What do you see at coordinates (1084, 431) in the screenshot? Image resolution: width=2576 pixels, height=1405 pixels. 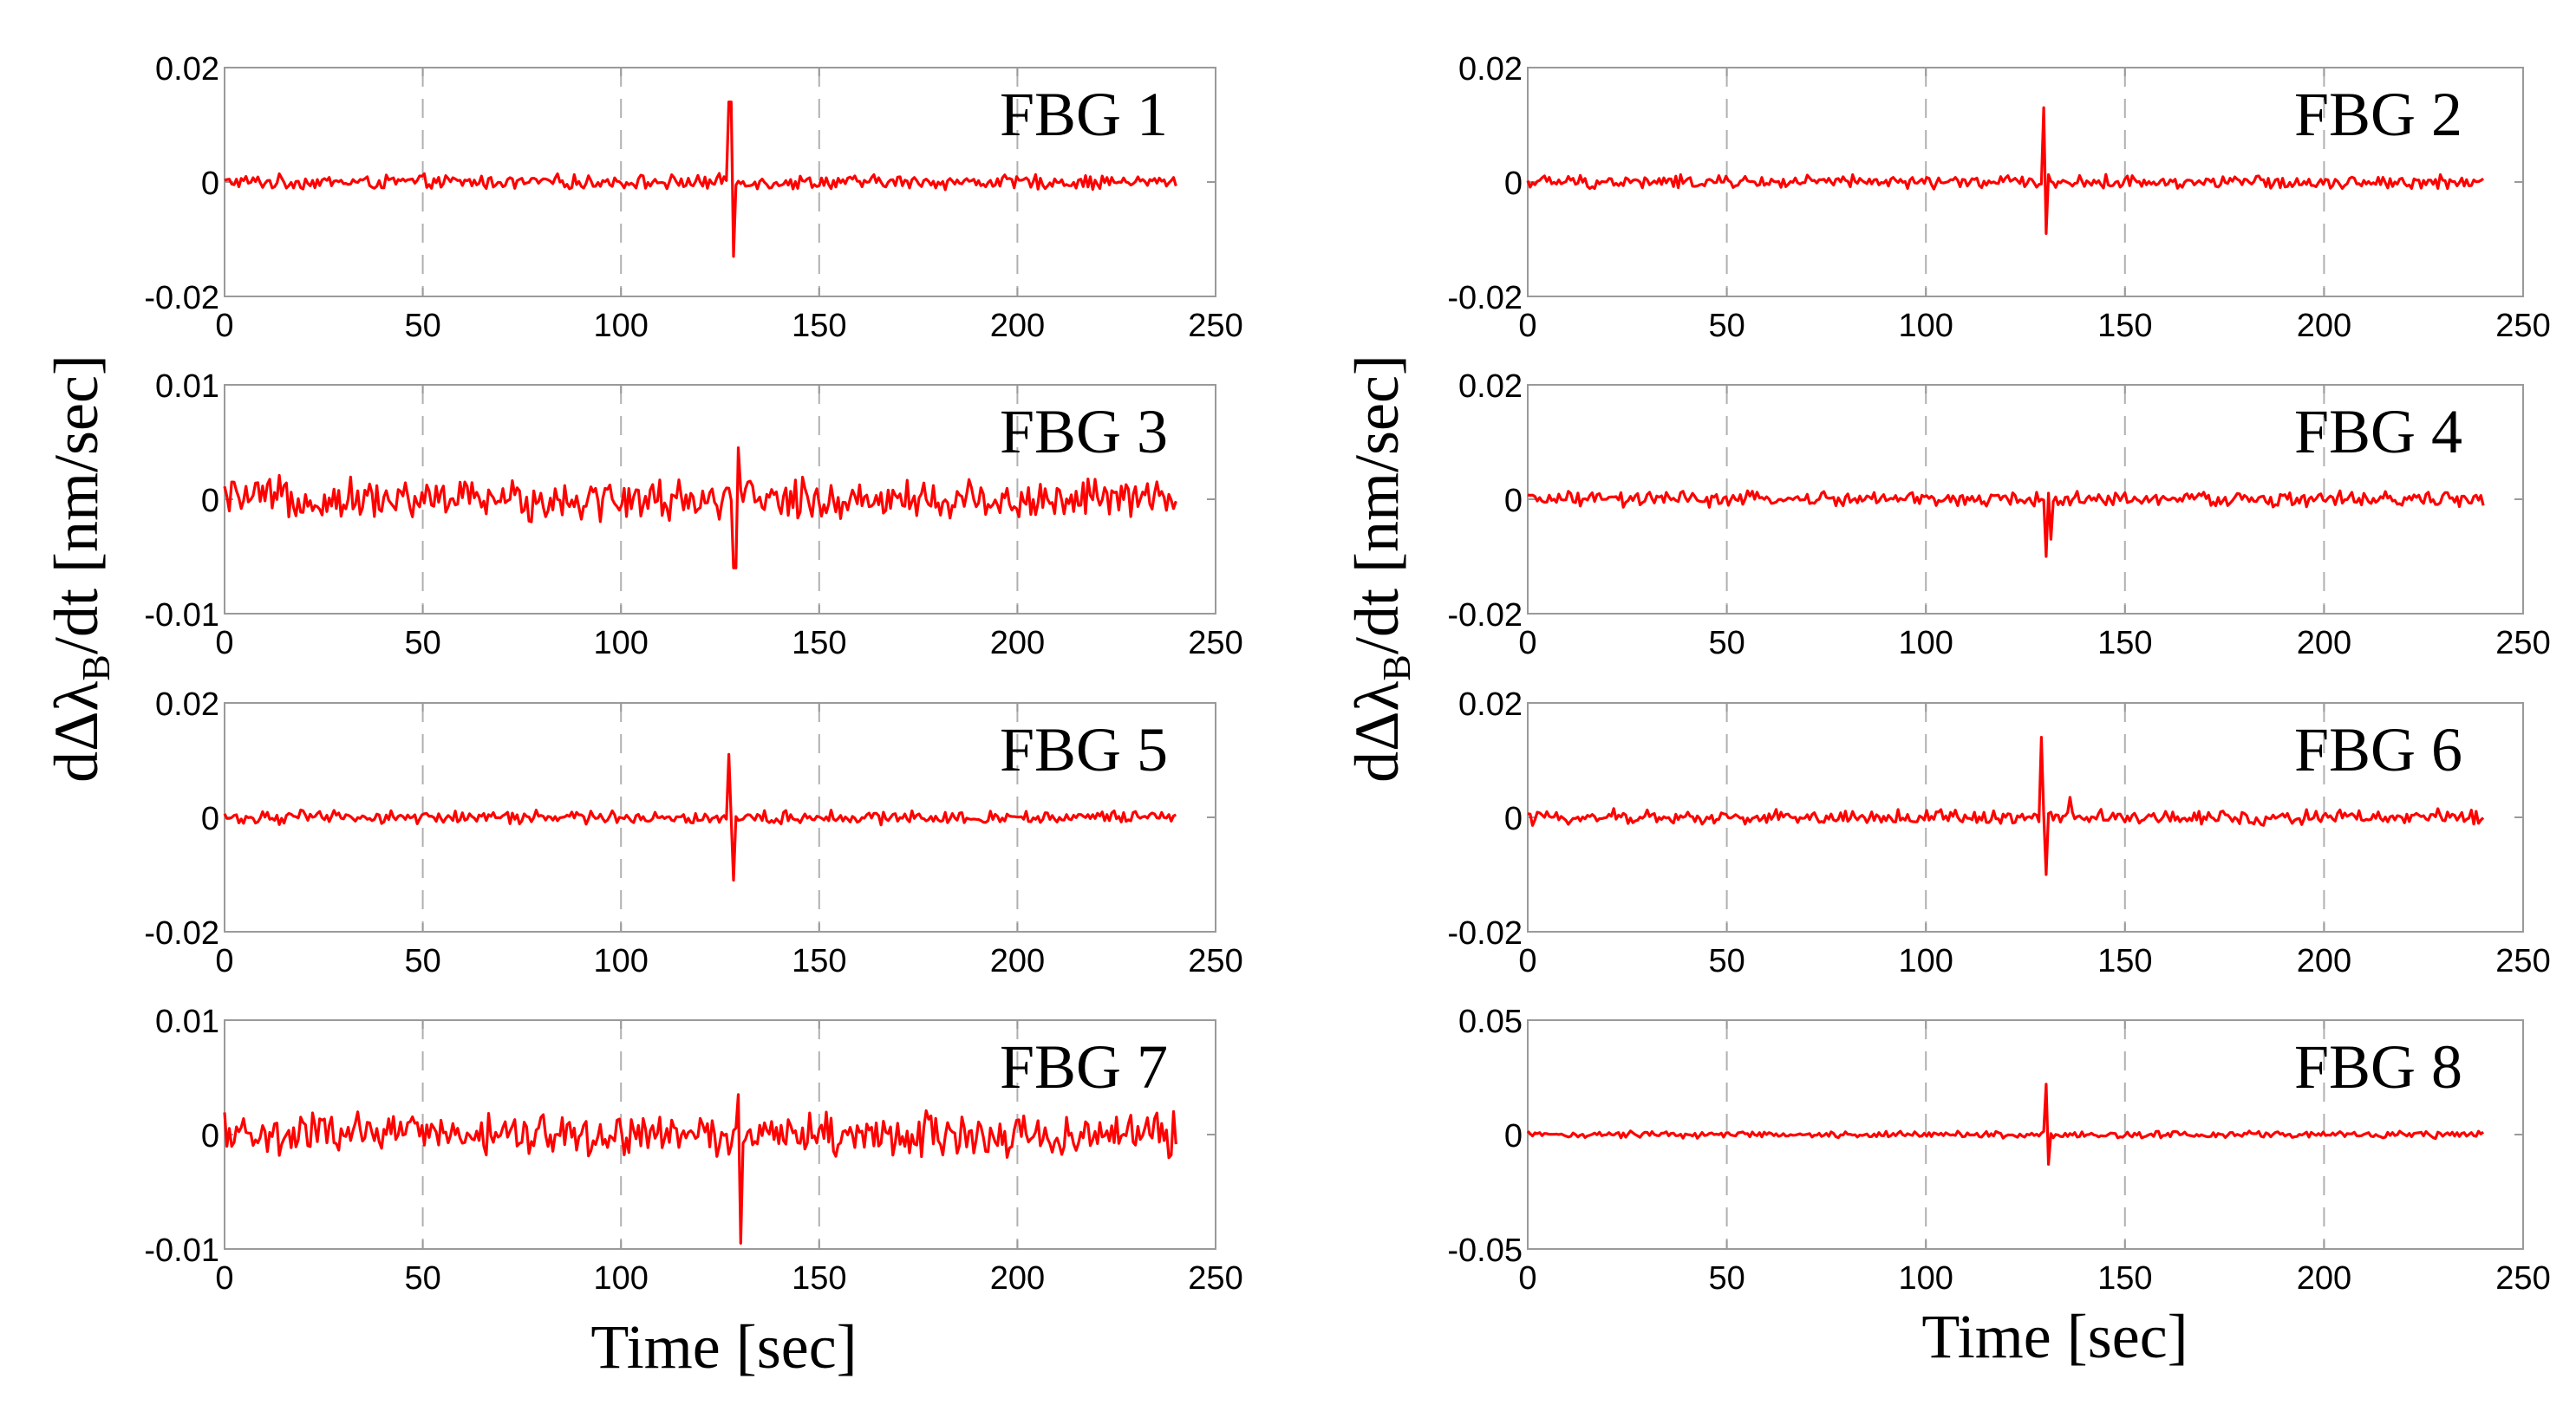 I see `panel-label: FBG 3` at bounding box center [1084, 431].